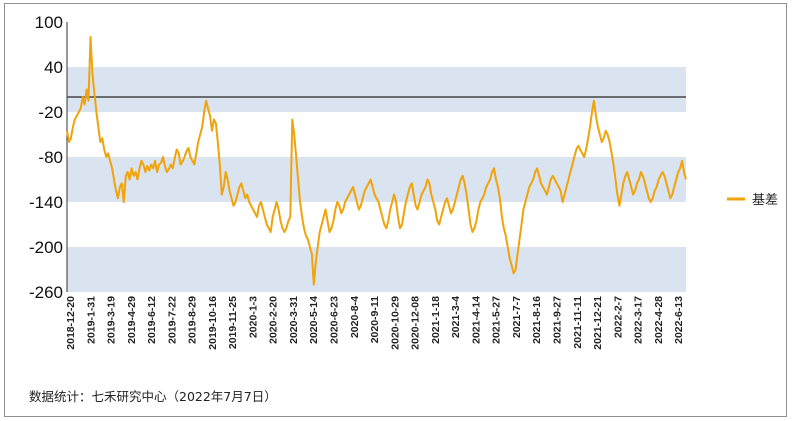 This screenshot has height=421, width=793. What do you see at coordinates (436, 320) in the screenshot?
I see `x-tick-label: 2021-1-18` at bounding box center [436, 320].